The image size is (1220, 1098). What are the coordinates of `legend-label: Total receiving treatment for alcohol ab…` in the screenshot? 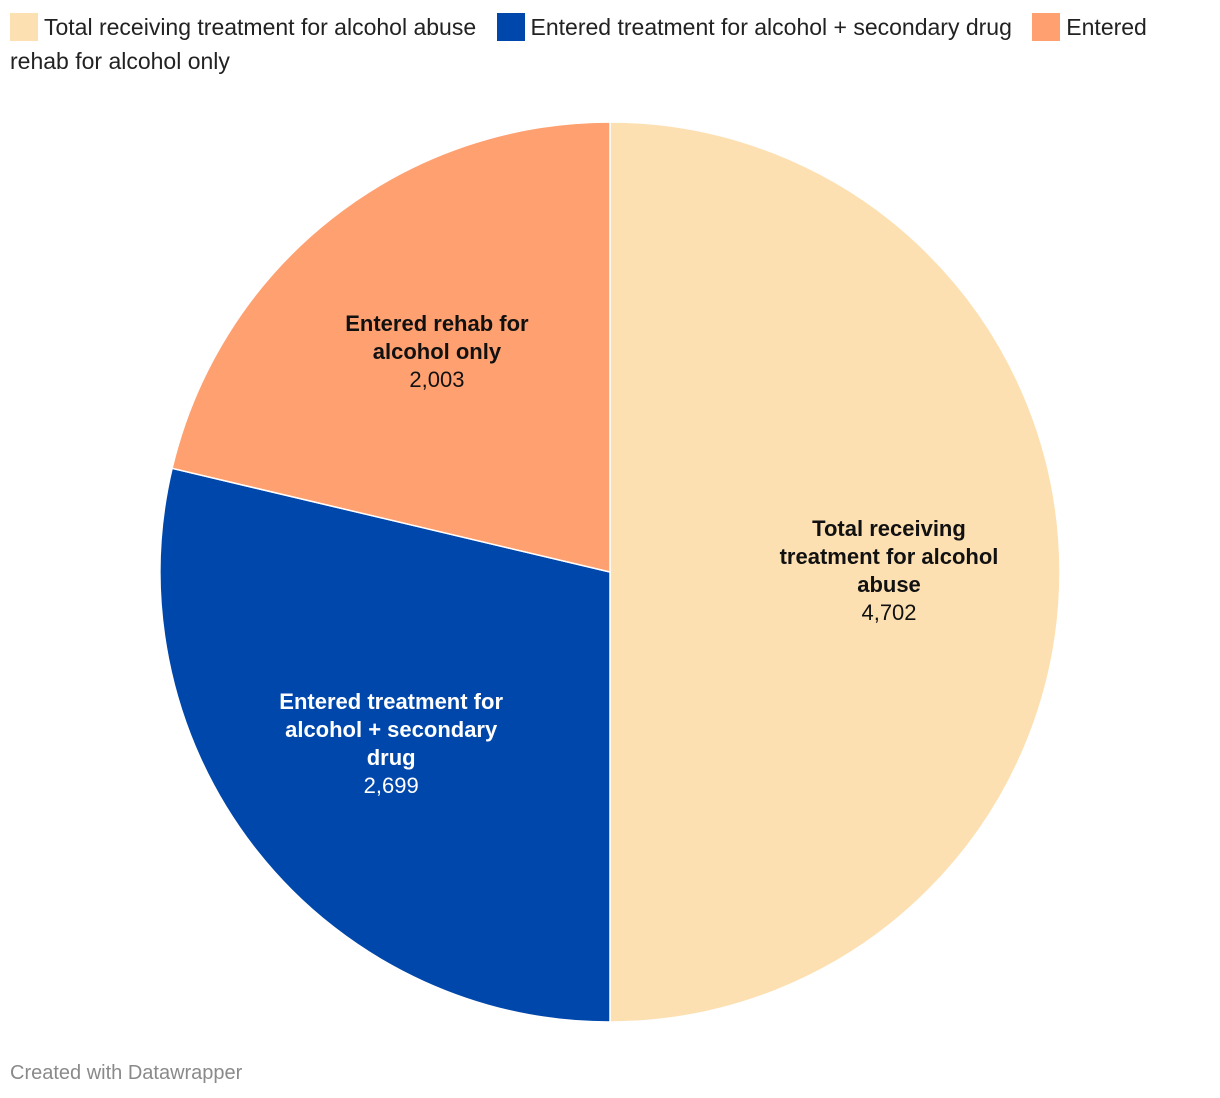 It's located at (260, 27).